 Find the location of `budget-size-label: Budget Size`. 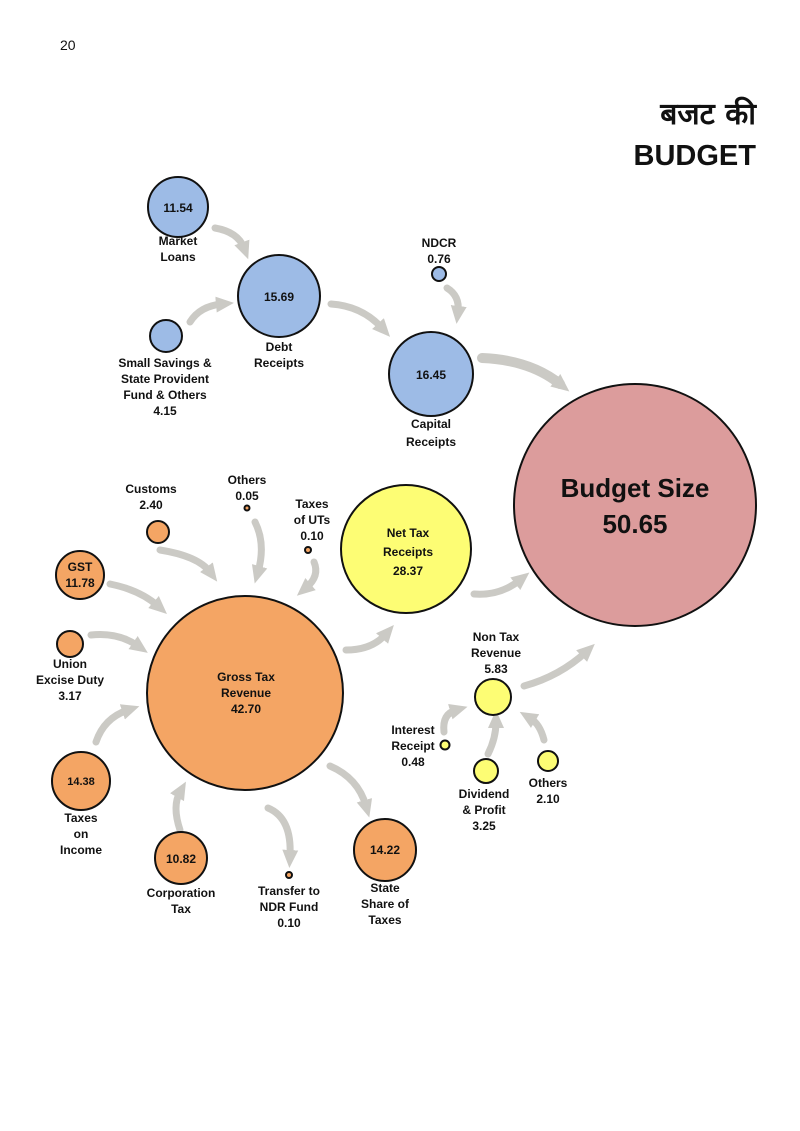

budget-size-label: Budget Size is located at coordinates (635, 488).